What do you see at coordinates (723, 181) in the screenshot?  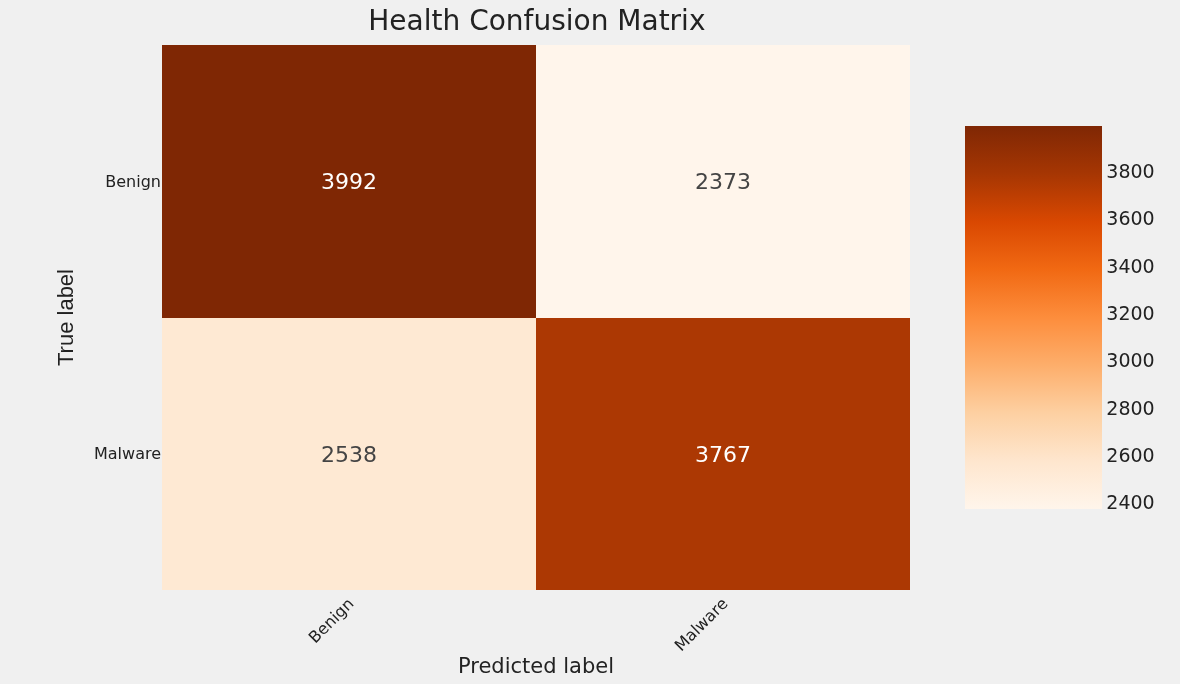 I see `data-label: 2373` at bounding box center [723, 181].